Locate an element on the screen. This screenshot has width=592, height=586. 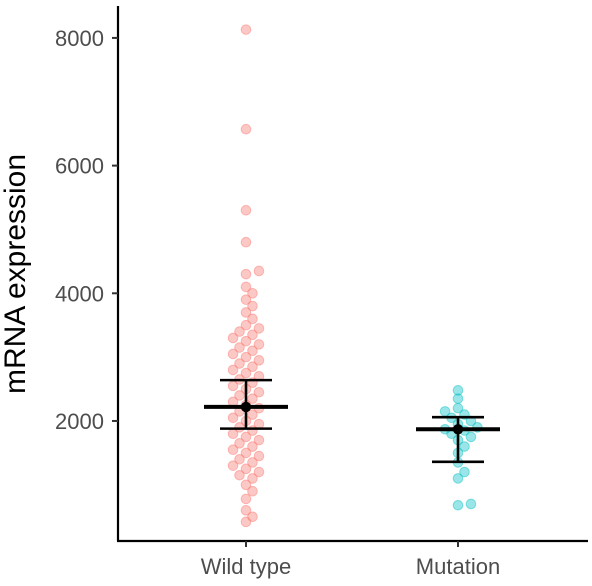
y-tick-label: 8000 is located at coordinates (79, 38).